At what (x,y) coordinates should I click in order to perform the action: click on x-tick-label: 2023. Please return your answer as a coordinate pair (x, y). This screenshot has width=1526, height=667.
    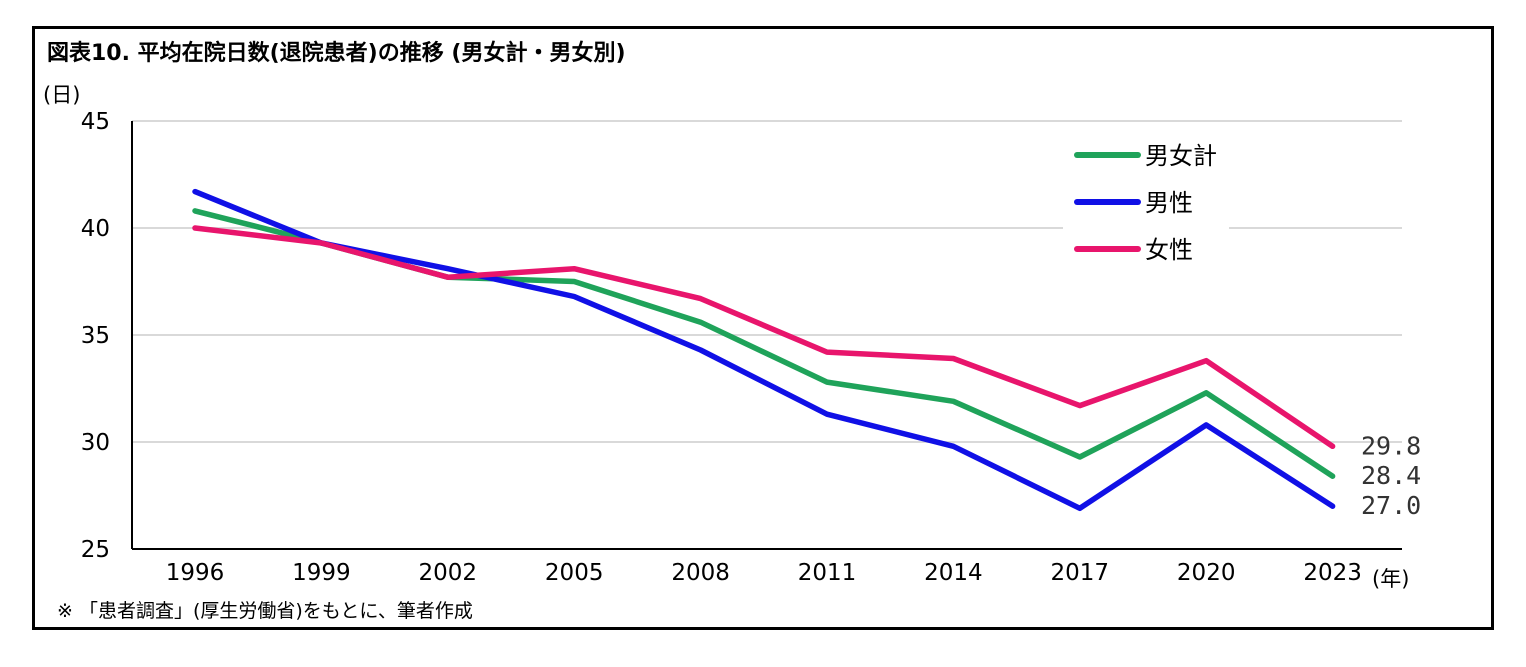
    Looking at the image, I should click on (1332, 573).